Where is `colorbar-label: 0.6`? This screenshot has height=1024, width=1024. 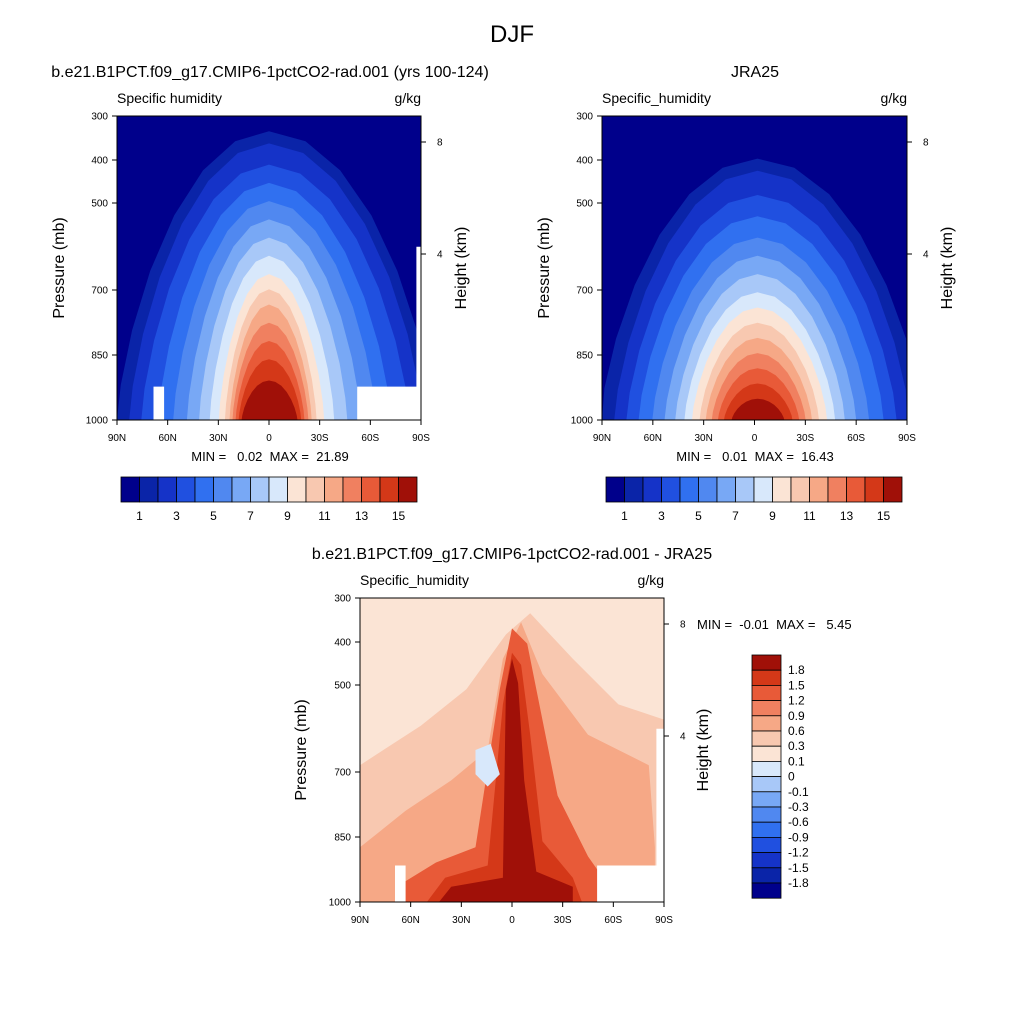 colorbar-label: 0.6 is located at coordinates (796, 731).